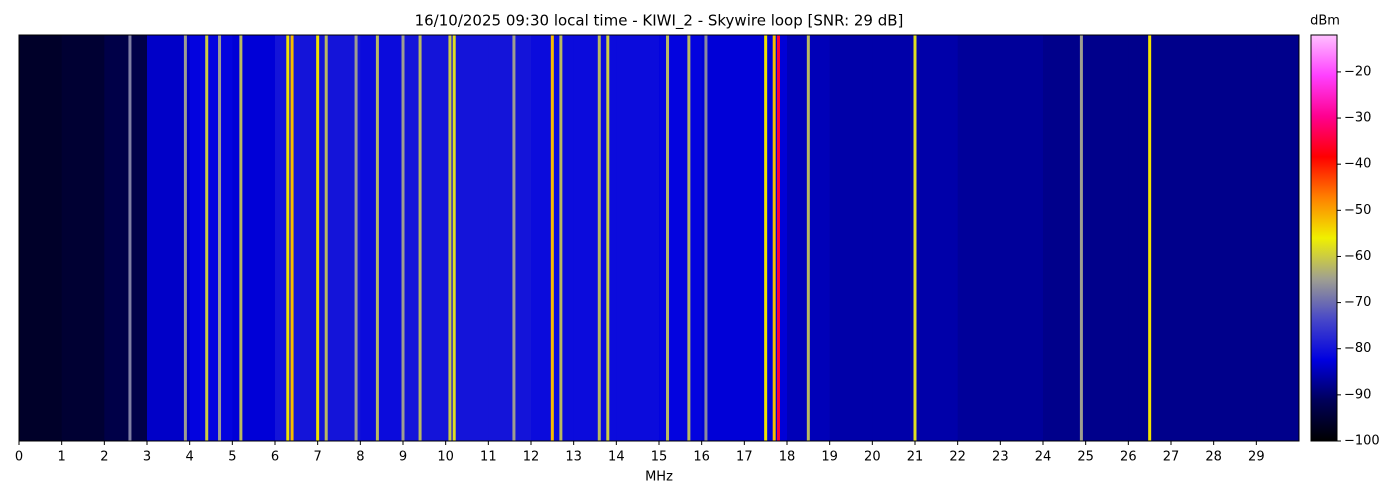 This screenshot has height=500, width=1400. What do you see at coordinates (744, 457) in the screenshot?
I see `x-tick-label: 17` at bounding box center [744, 457].